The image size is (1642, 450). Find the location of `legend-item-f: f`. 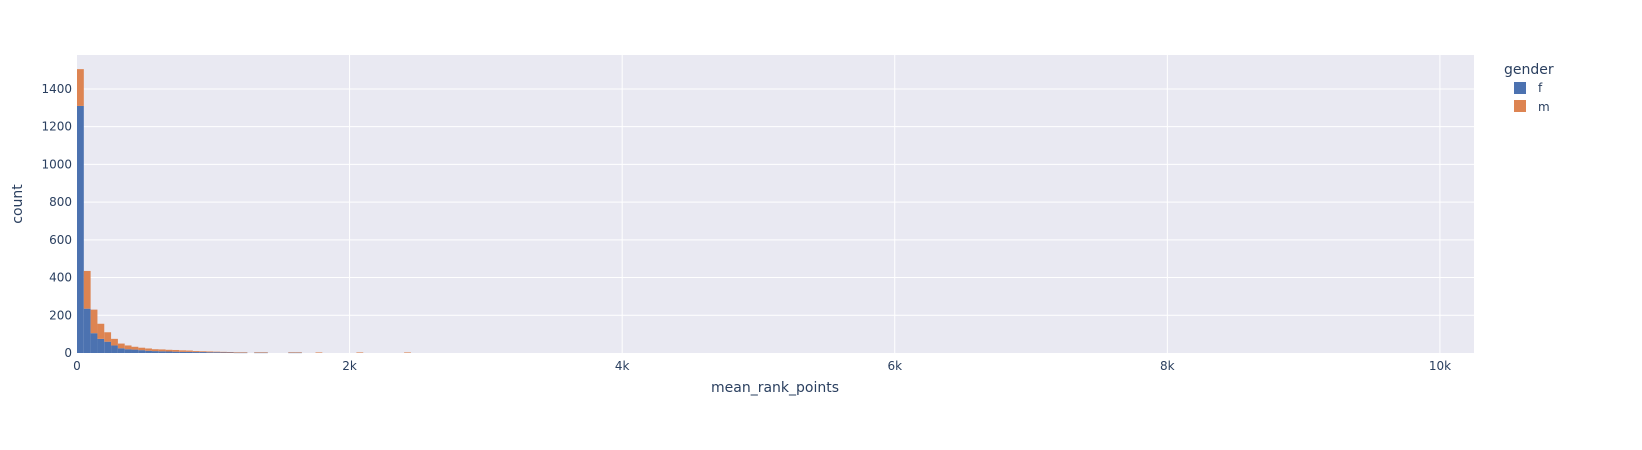

legend-item-f: f is located at coordinates (1528, 88).